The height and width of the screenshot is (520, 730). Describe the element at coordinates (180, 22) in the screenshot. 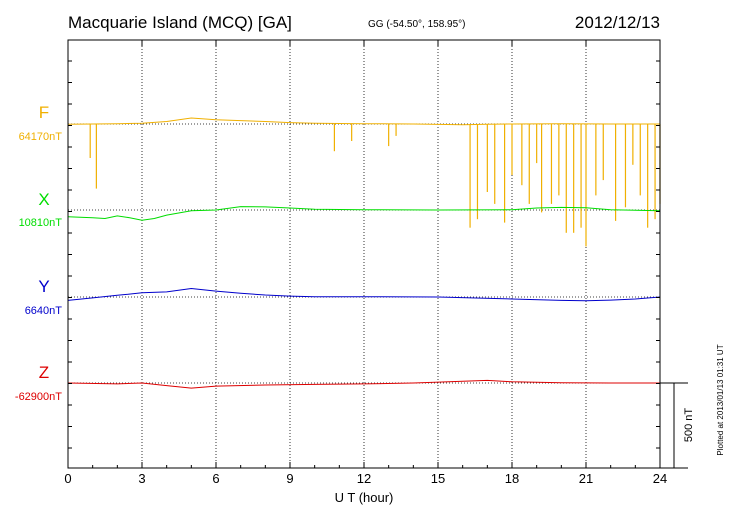

I see `station-title: Macquarie Island (MCQ) [GA]` at that location.